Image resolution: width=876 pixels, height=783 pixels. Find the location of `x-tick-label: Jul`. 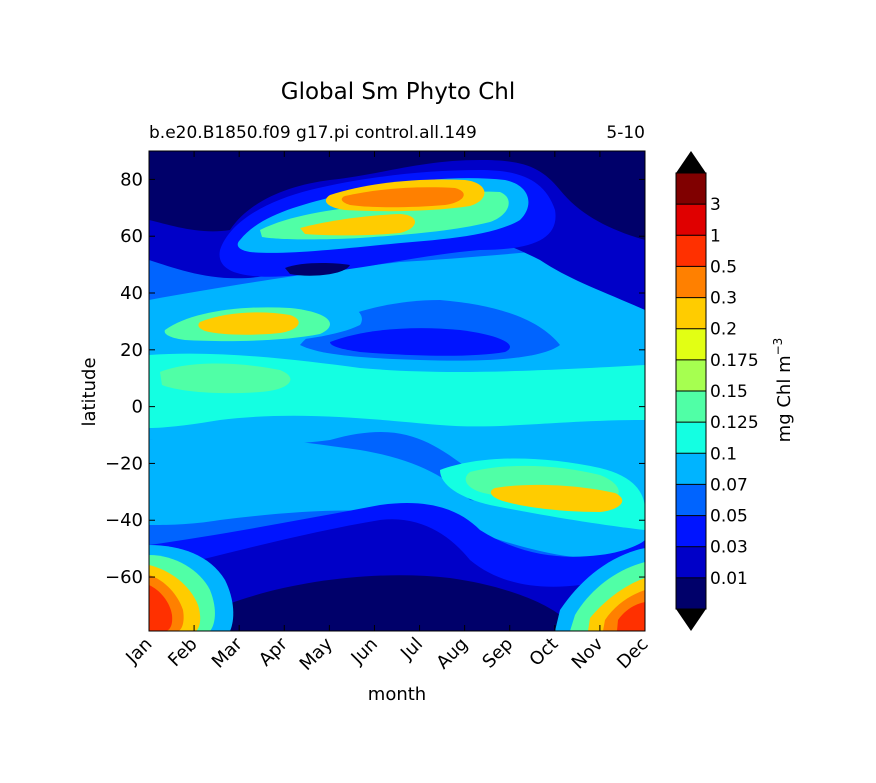

x-tick-label: Jul is located at coordinates (411, 649).